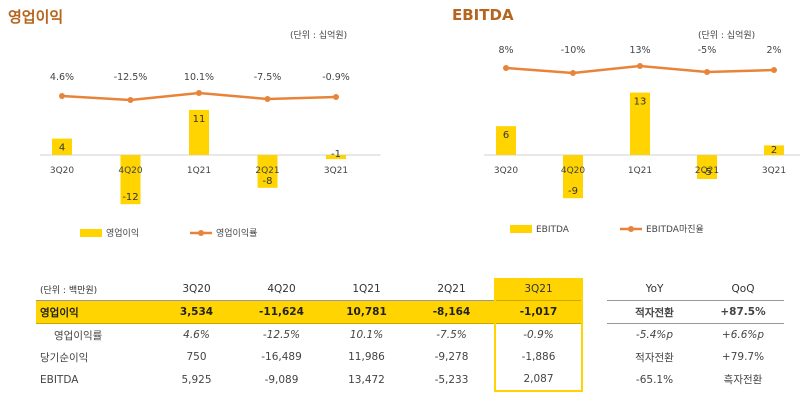 The width and height of the screenshot is (800, 404). I want to click on line-value-label: -10%, so click(573, 50).